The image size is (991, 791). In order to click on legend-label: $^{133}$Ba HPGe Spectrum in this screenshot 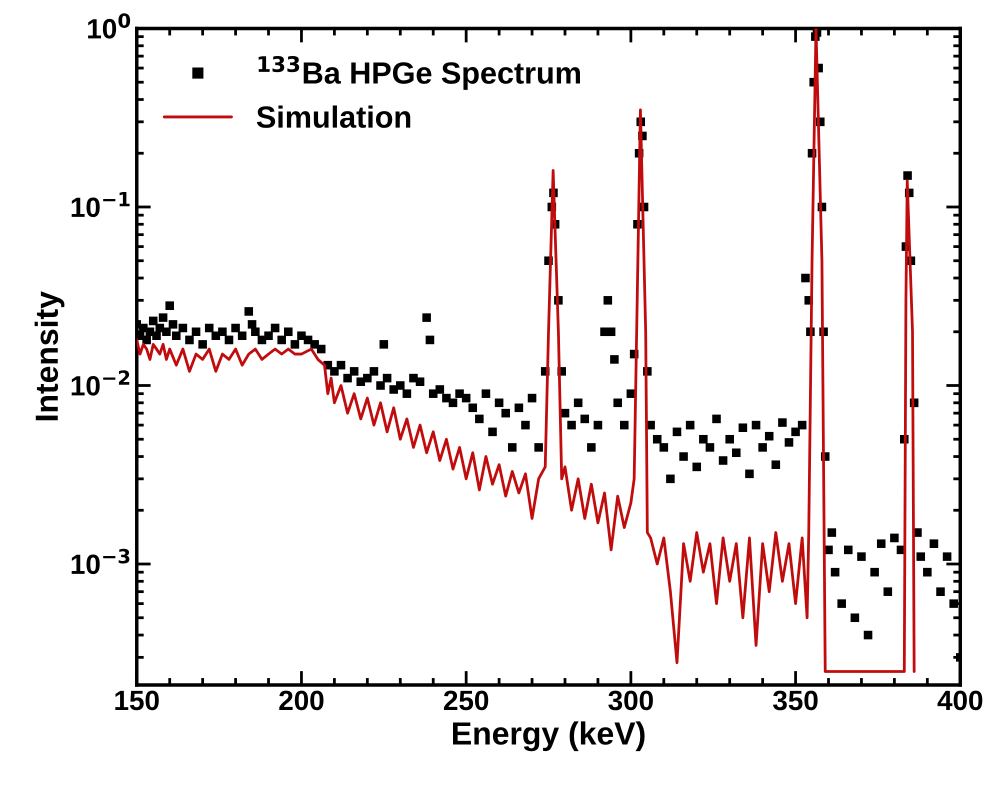, I will do `click(419, 73)`.